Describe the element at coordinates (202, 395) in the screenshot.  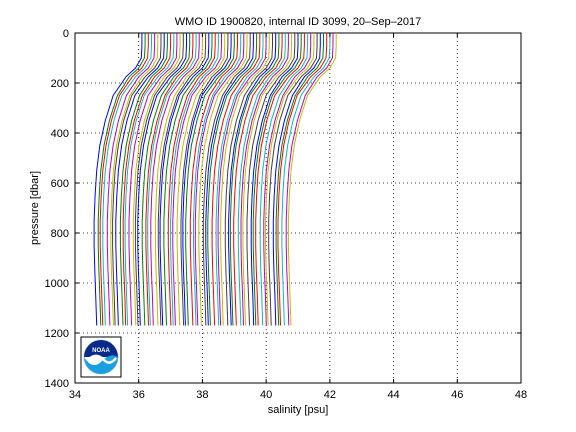
I see `x-tick-label: 38` at that location.